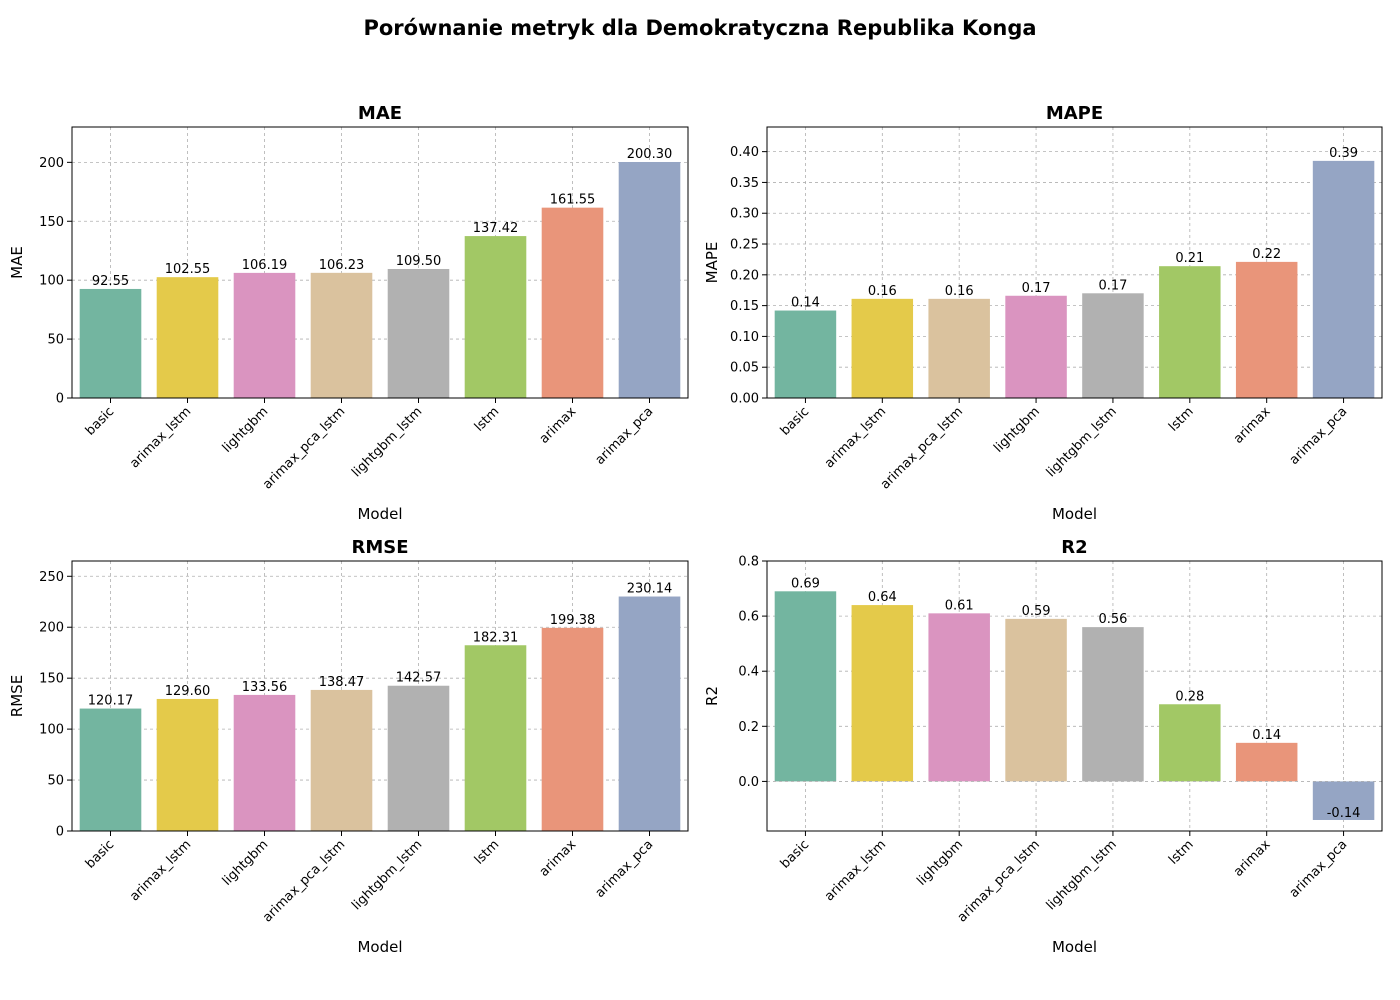  I want to click on y-axis-label: MAE, so click(17, 262).